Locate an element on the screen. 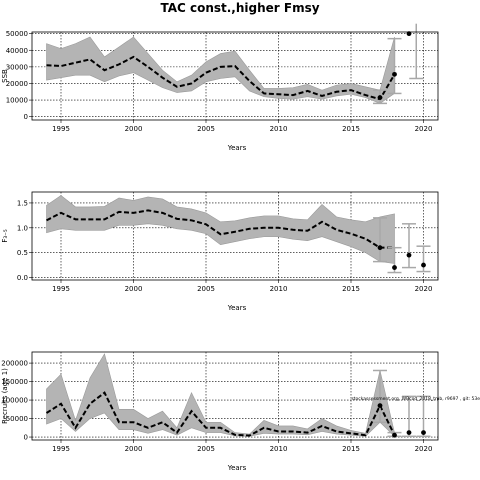 The height and width of the screenshot is (480, 480). recruits-y-tick-label: 200000 is located at coordinates (14, 364).